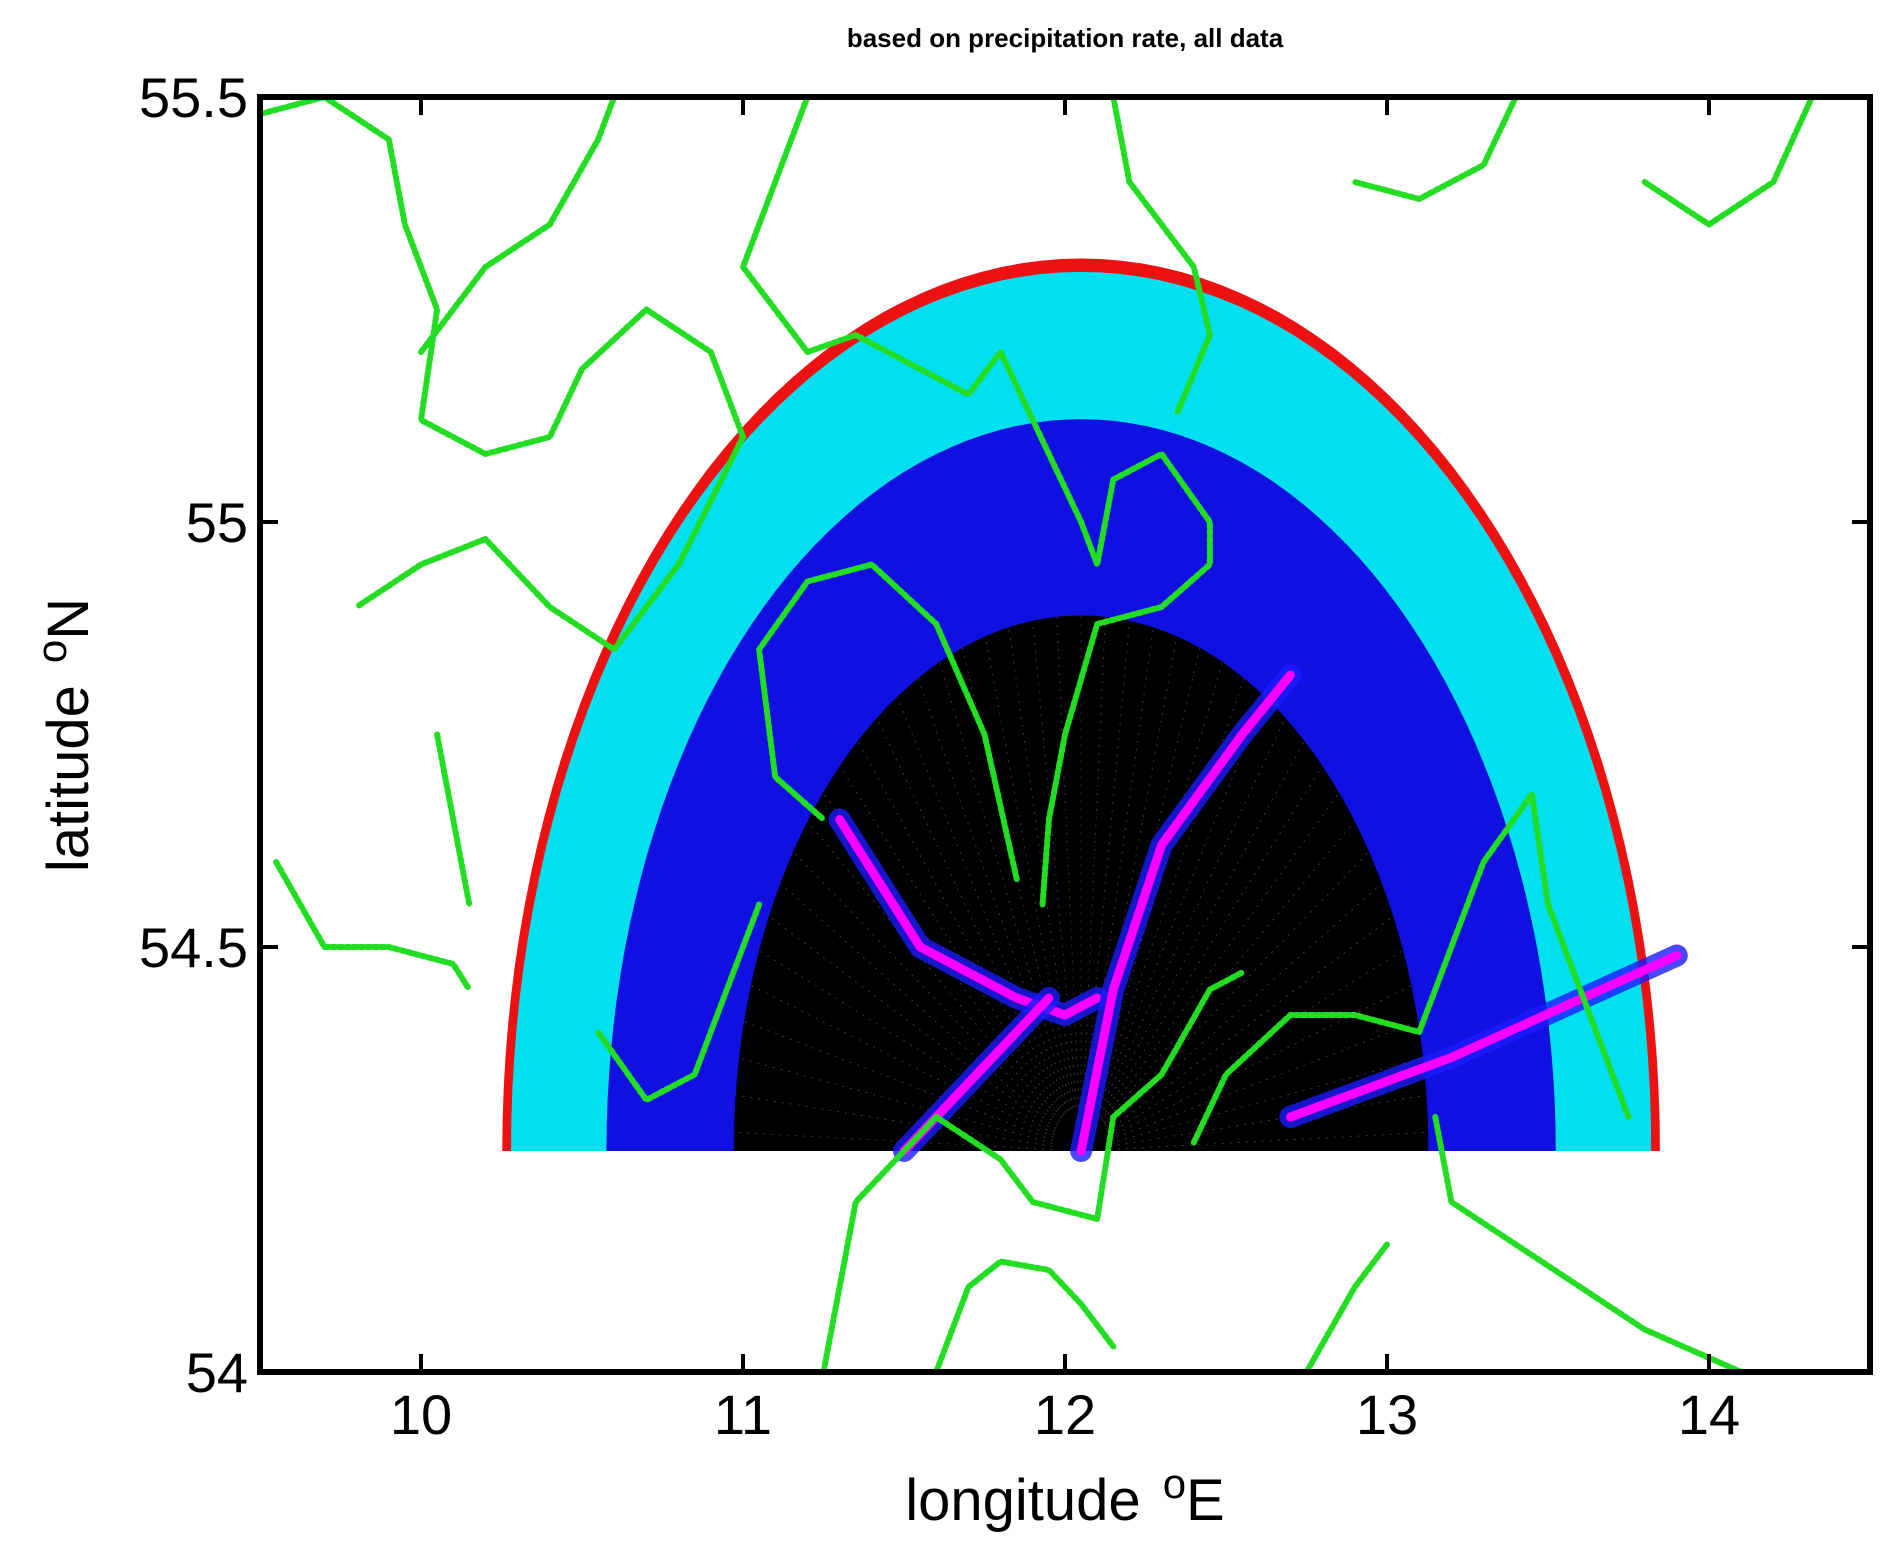 This screenshot has height=1556, width=1894. I want to click on y-axis-unit: N, so click(68, 619).